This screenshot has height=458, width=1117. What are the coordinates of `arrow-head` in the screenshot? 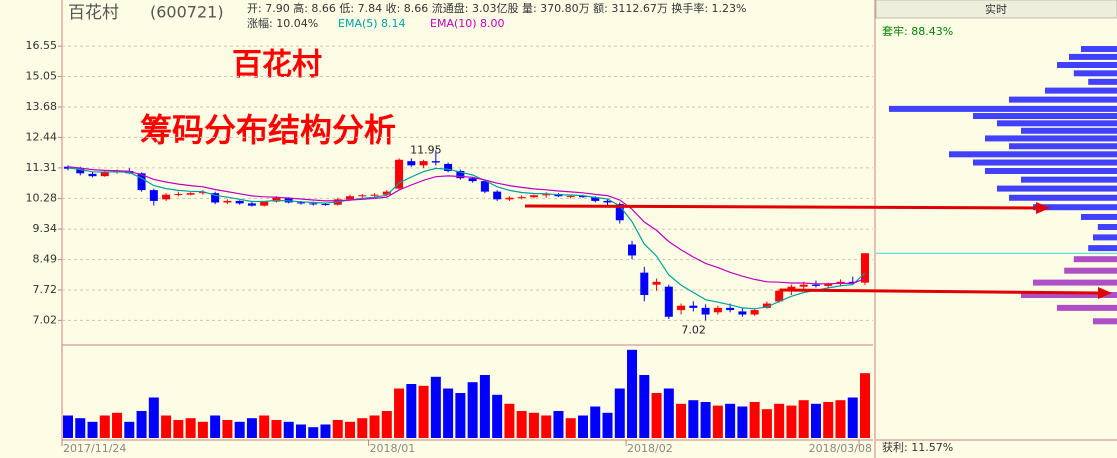 It's located at (1105, 293).